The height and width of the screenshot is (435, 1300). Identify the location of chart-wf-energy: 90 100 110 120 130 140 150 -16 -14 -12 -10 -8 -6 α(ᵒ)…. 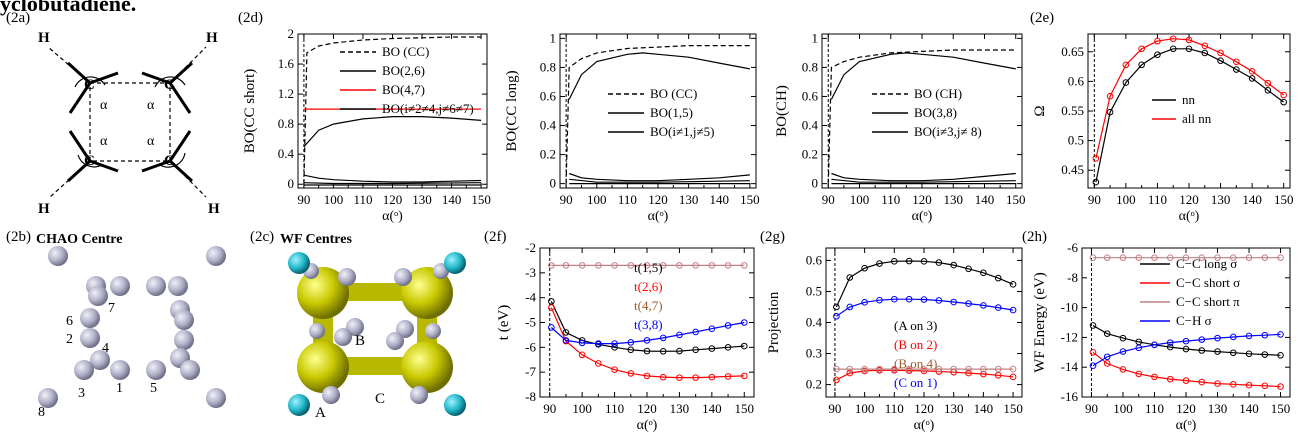
(1161, 336).